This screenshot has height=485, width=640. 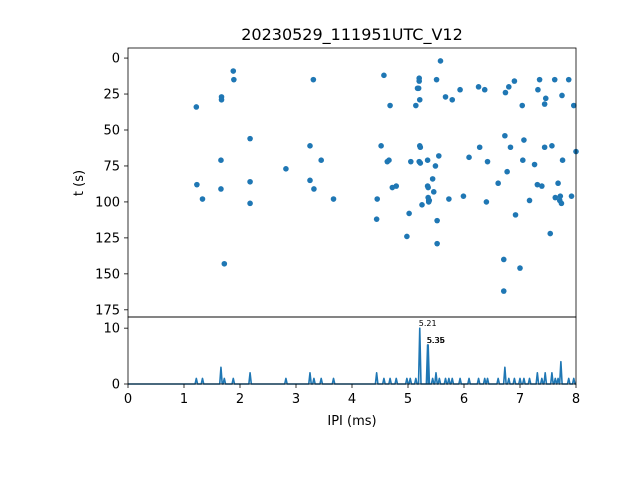 What do you see at coordinates (352, 399) in the screenshot?
I see `x-tick-label: 4` at bounding box center [352, 399].